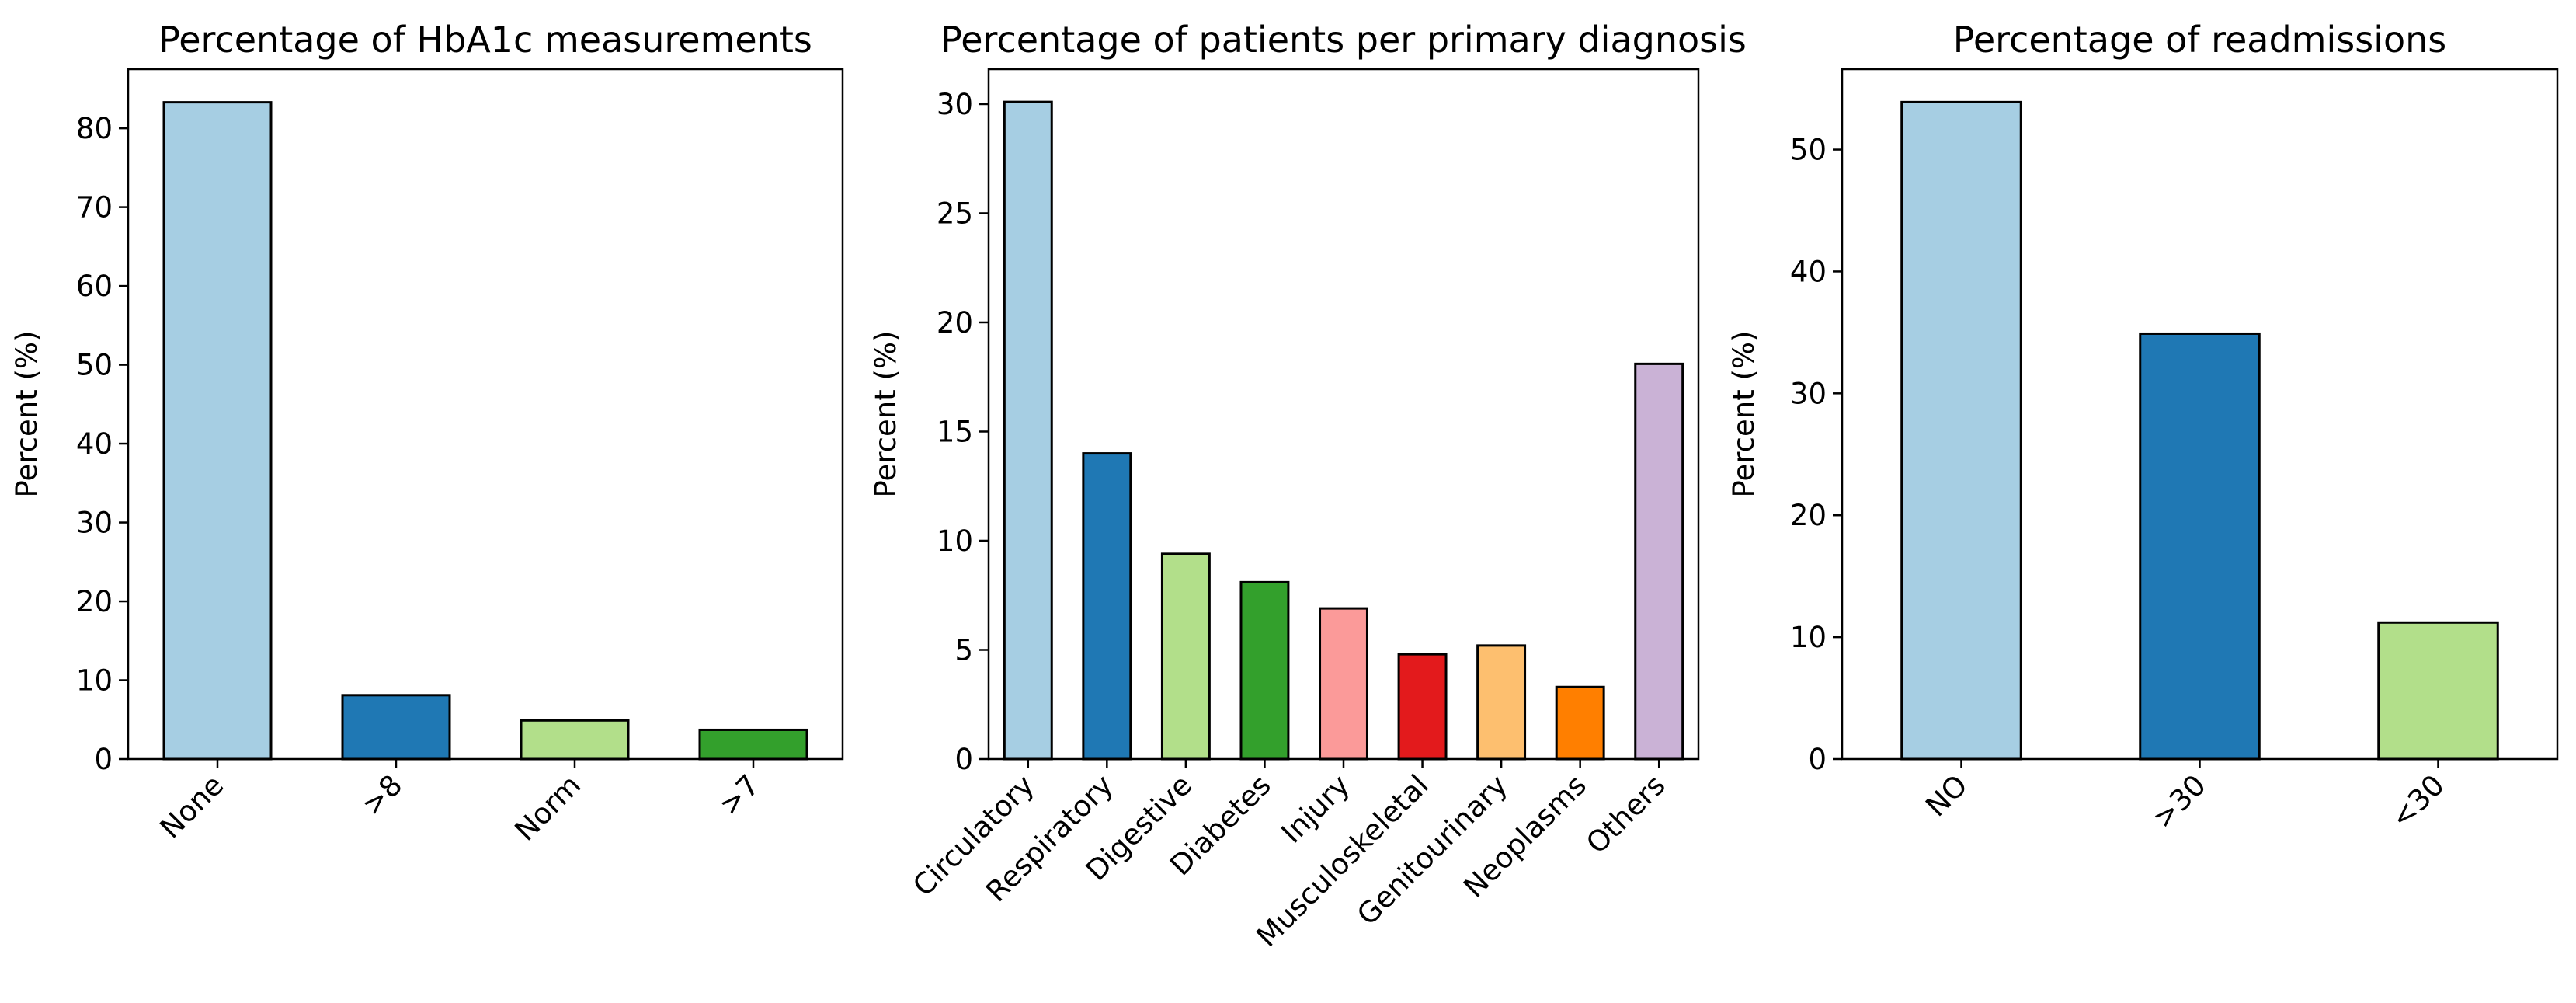 The image size is (2576, 1003). I want to click on bar--8, so click(396, 727).